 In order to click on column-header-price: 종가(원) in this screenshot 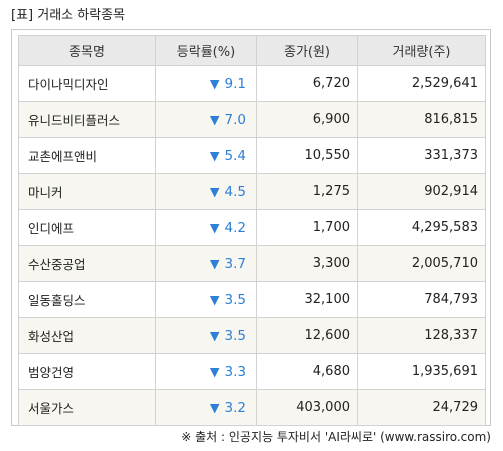, I will do `click(307, 50)`.